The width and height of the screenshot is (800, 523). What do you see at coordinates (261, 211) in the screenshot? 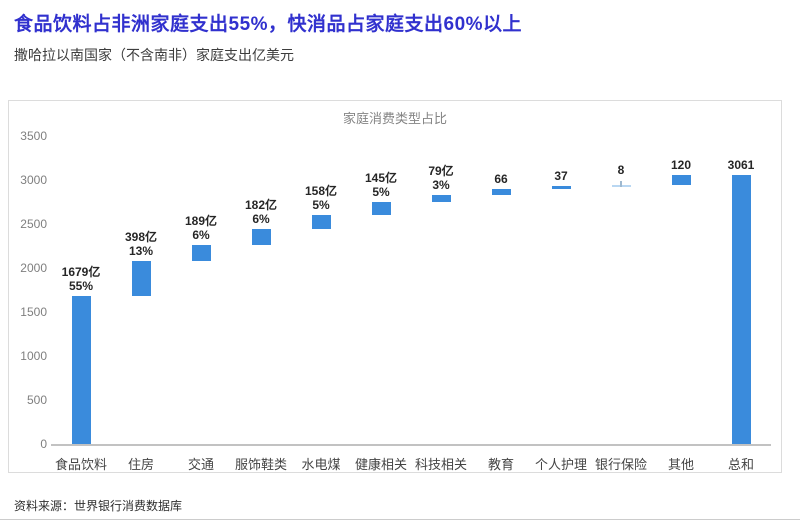
I see `bar-value-label: 182亿 6%` at bounding box center [261, 211].